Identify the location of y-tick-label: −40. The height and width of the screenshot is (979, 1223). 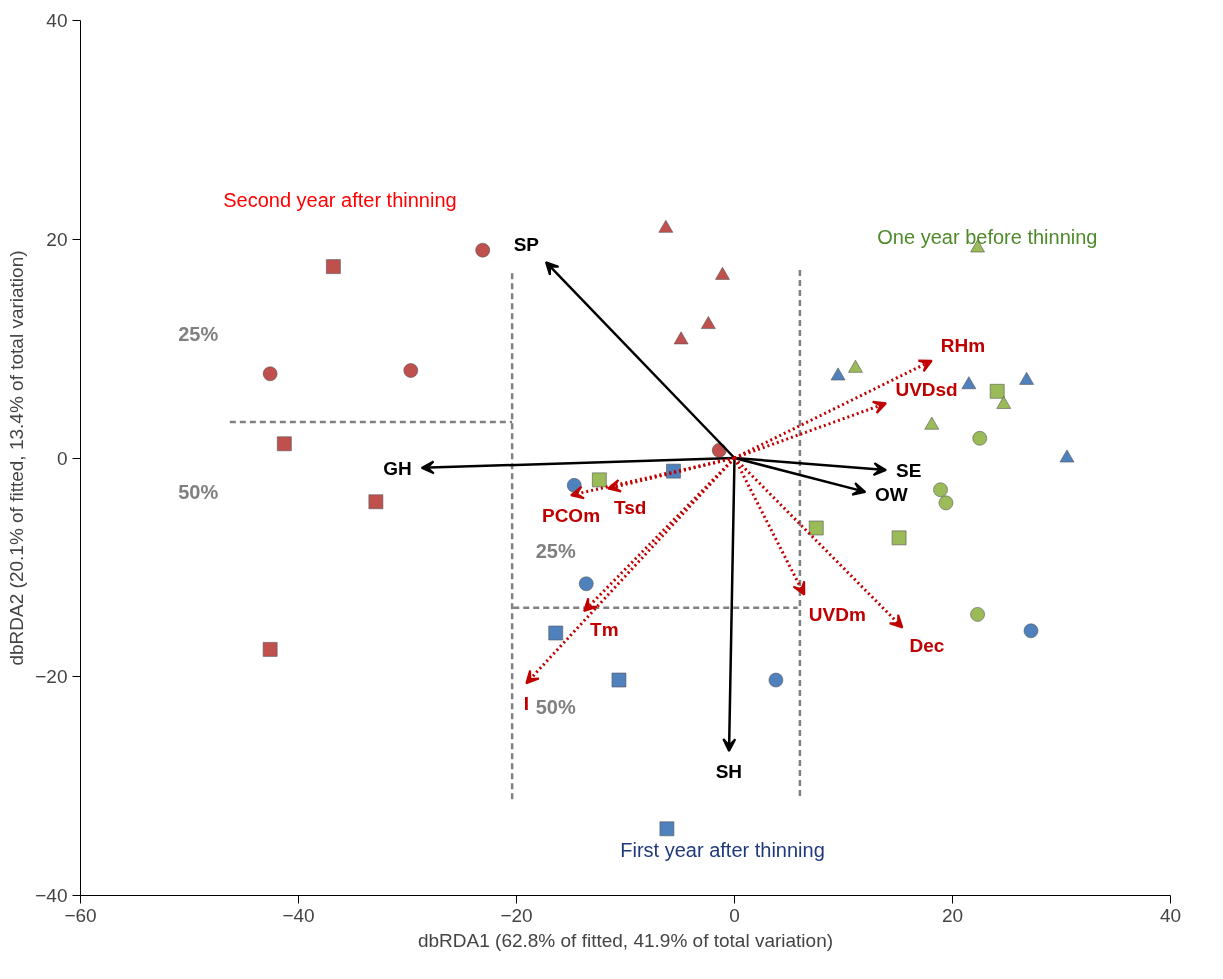
(51, 895).